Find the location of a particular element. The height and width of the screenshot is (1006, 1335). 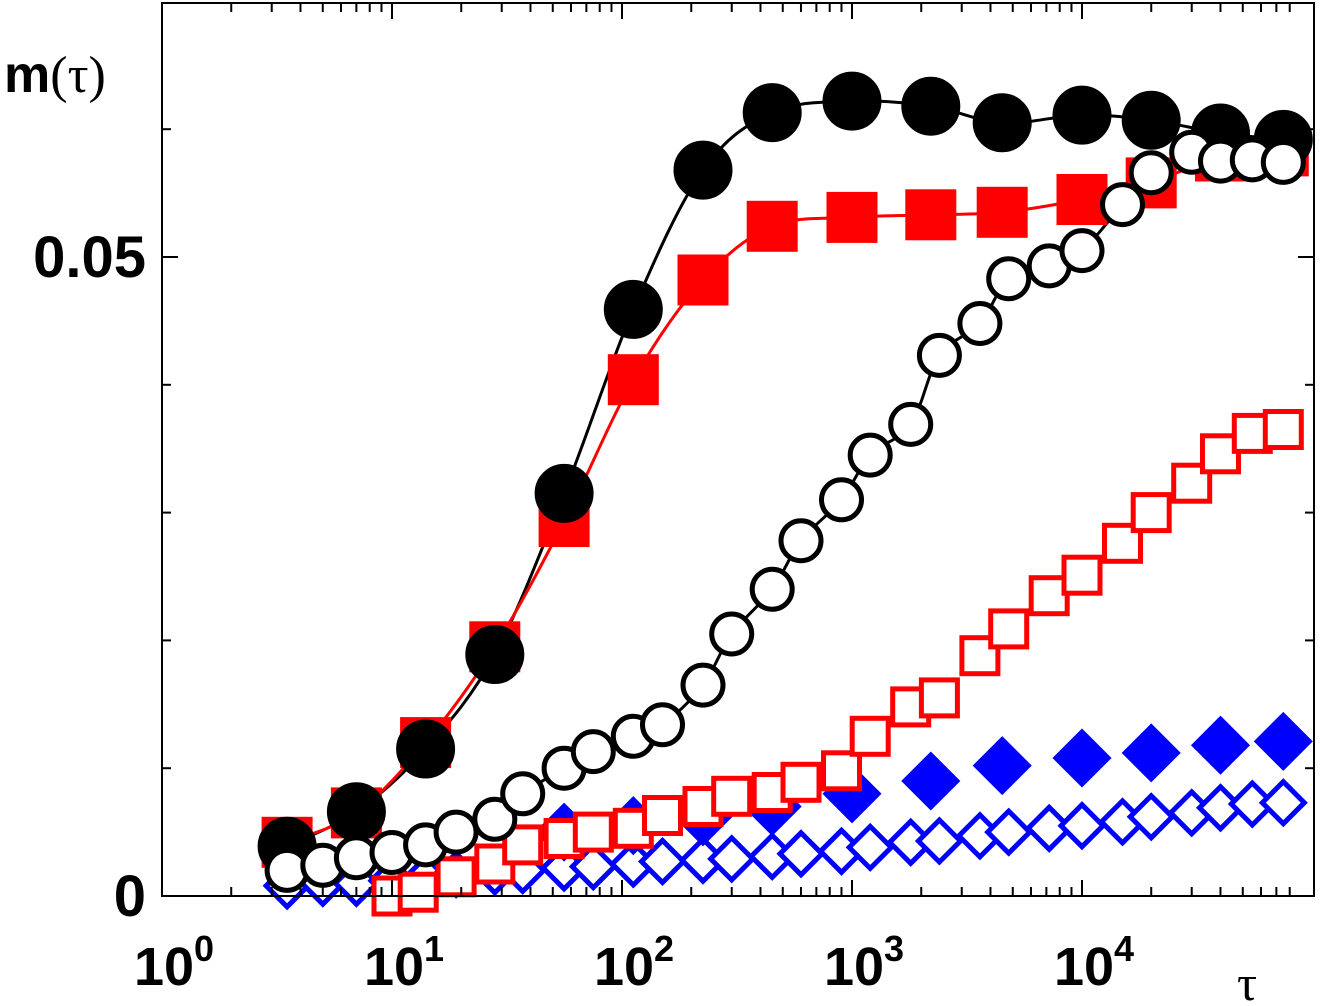

x-axis-label: τ is located at coordinates (1247, 980).